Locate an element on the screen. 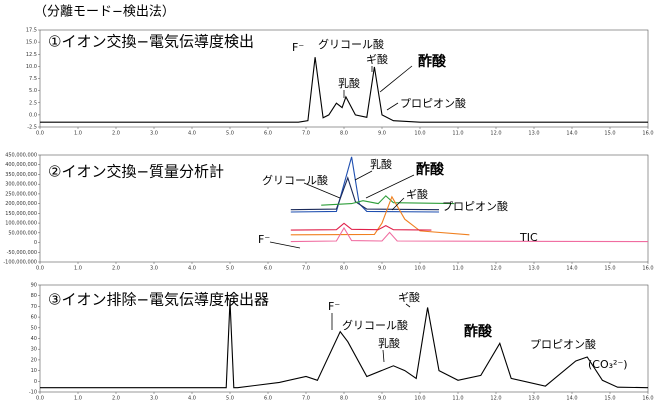 This screenshot has height=403, width=665. y-tick-label: 7.5 is located at coordinates (33, 79).